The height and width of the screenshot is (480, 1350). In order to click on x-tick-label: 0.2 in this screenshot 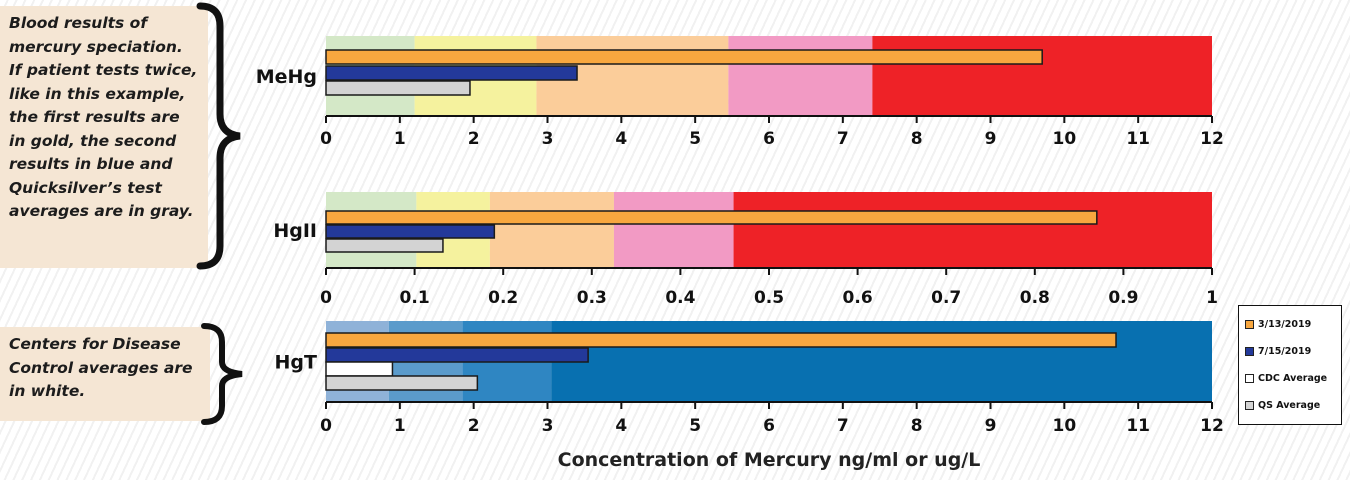, I will do `click(503, 298)`.